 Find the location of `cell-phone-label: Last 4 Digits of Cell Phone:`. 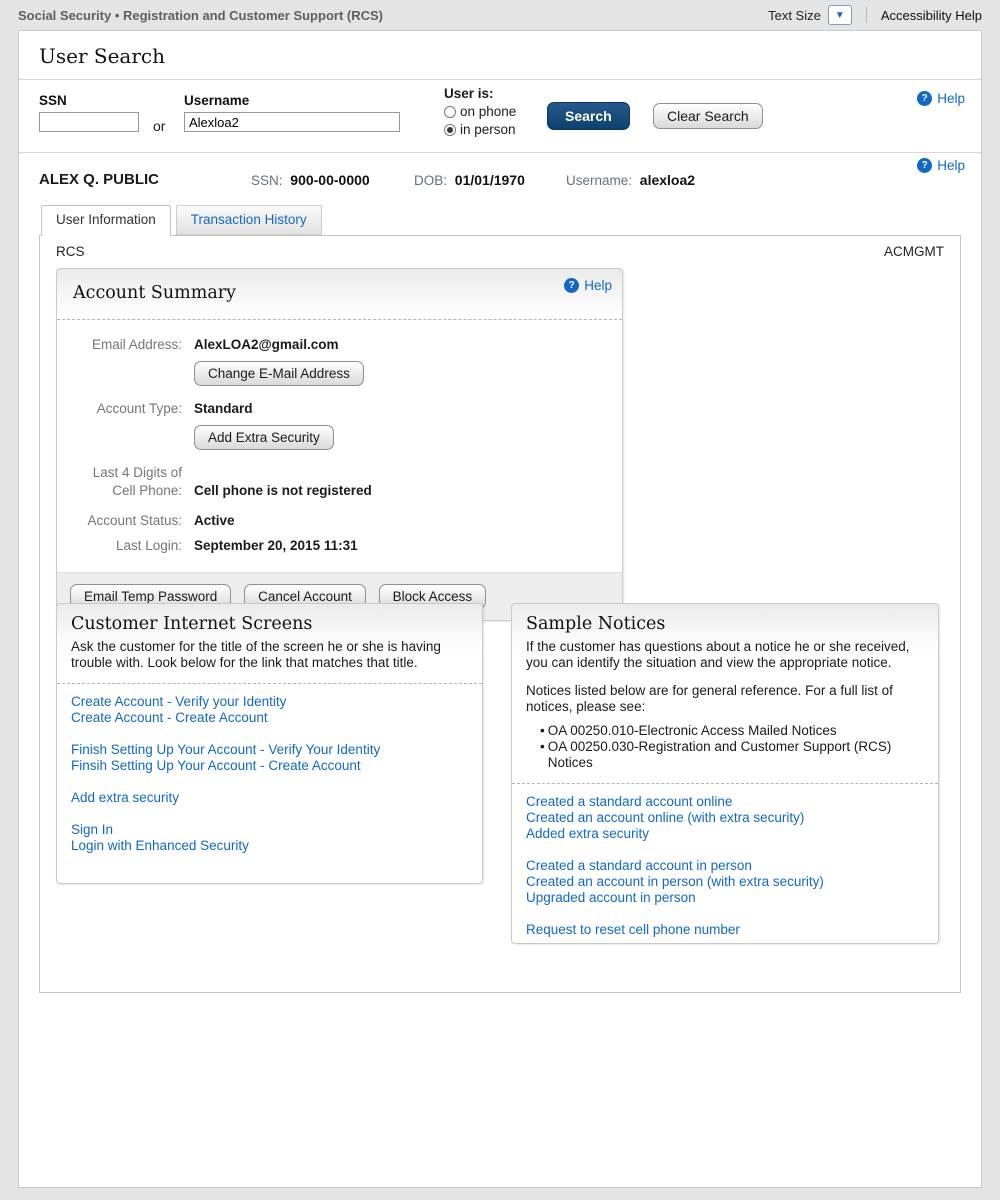

cell-phone-label: Last 4 Digits of Cell Phone: is located at coordinates (137, 481).